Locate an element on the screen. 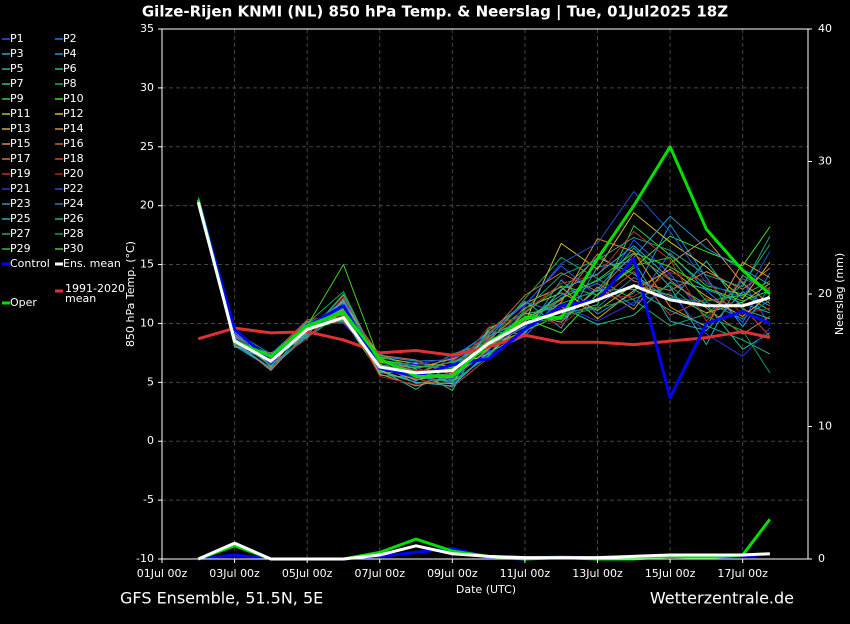  legend-label: P10 is located at coordinates (73, 98).